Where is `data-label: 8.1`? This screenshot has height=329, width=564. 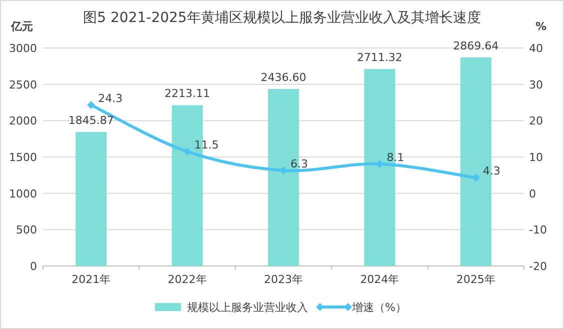
data-label: 8.1 is located at coordinates (395, 157).